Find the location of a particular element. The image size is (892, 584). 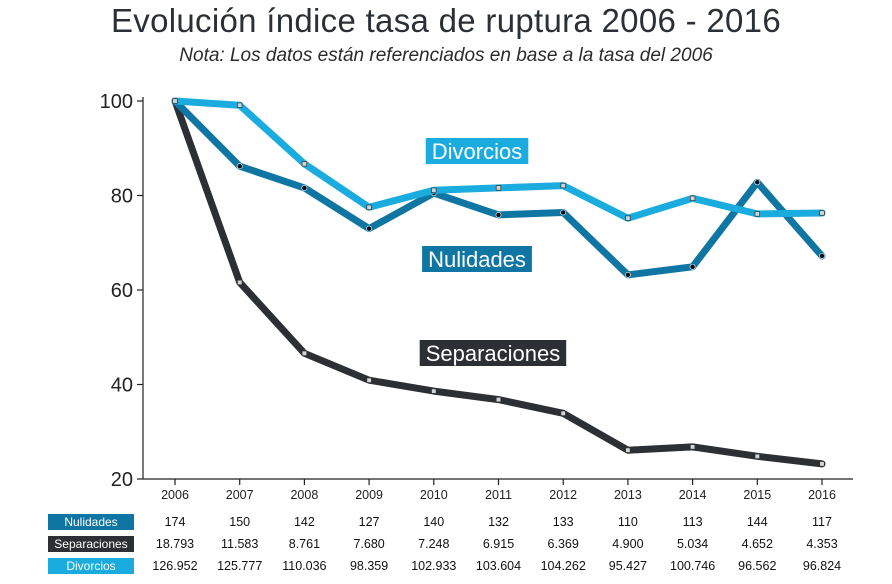

table-cell: 103.604 is located at coordinates (498, 566).